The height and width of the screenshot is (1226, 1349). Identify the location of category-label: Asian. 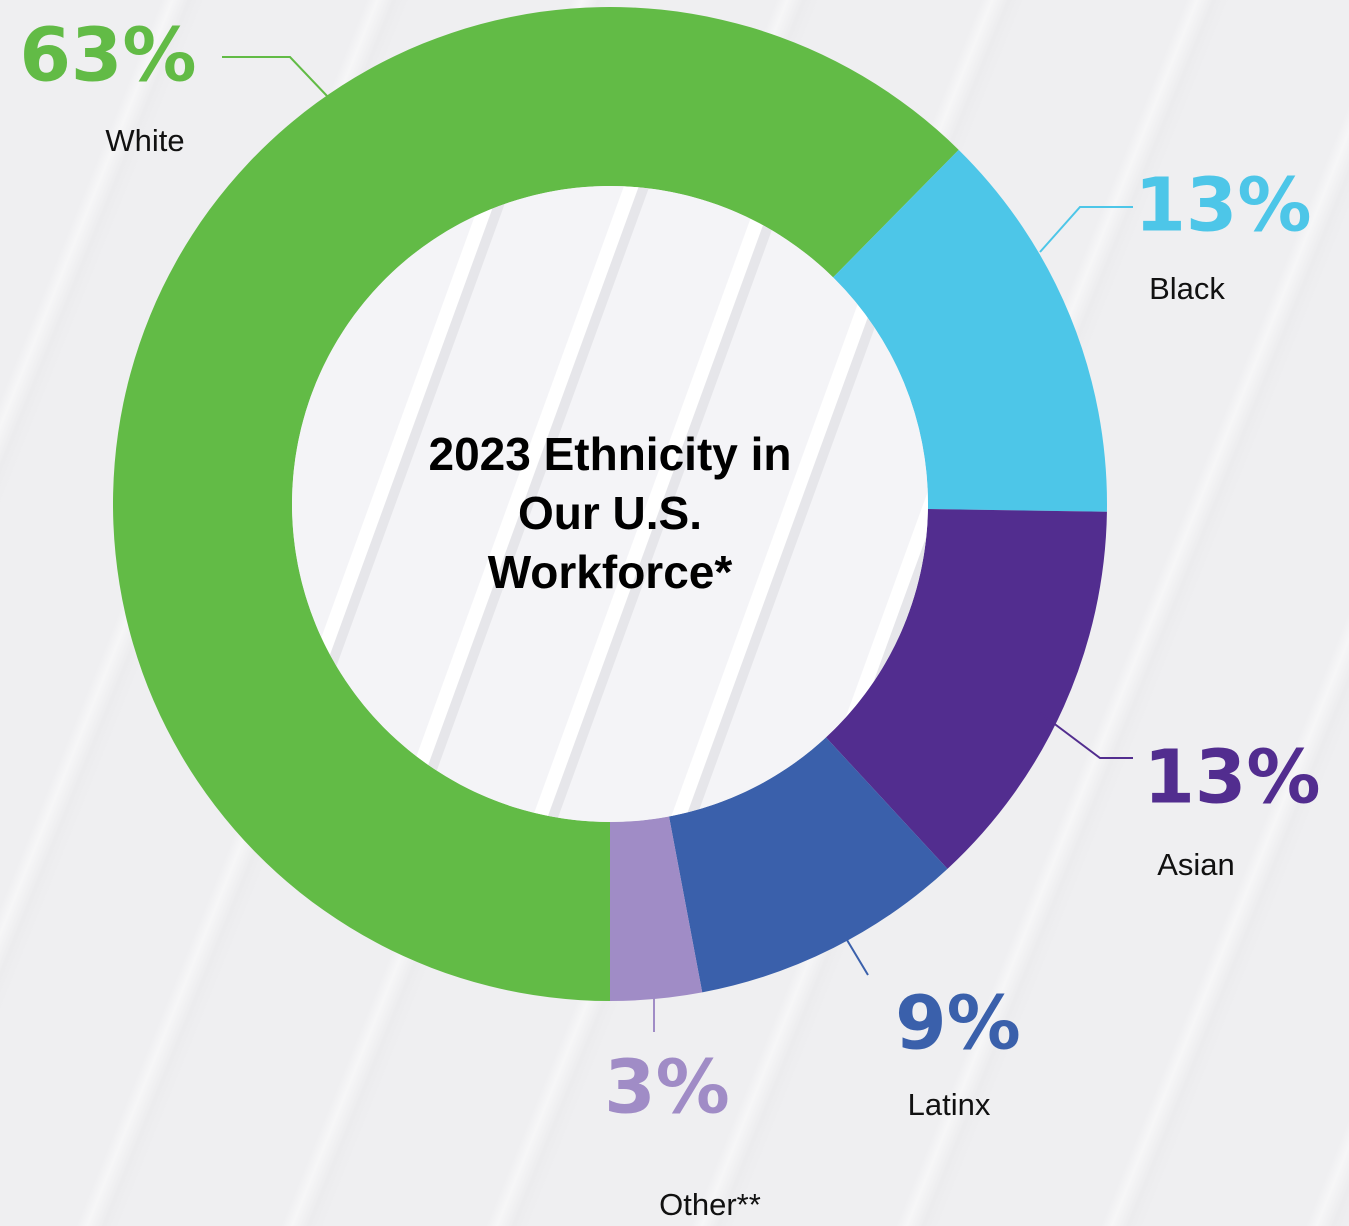
(1196, 864).